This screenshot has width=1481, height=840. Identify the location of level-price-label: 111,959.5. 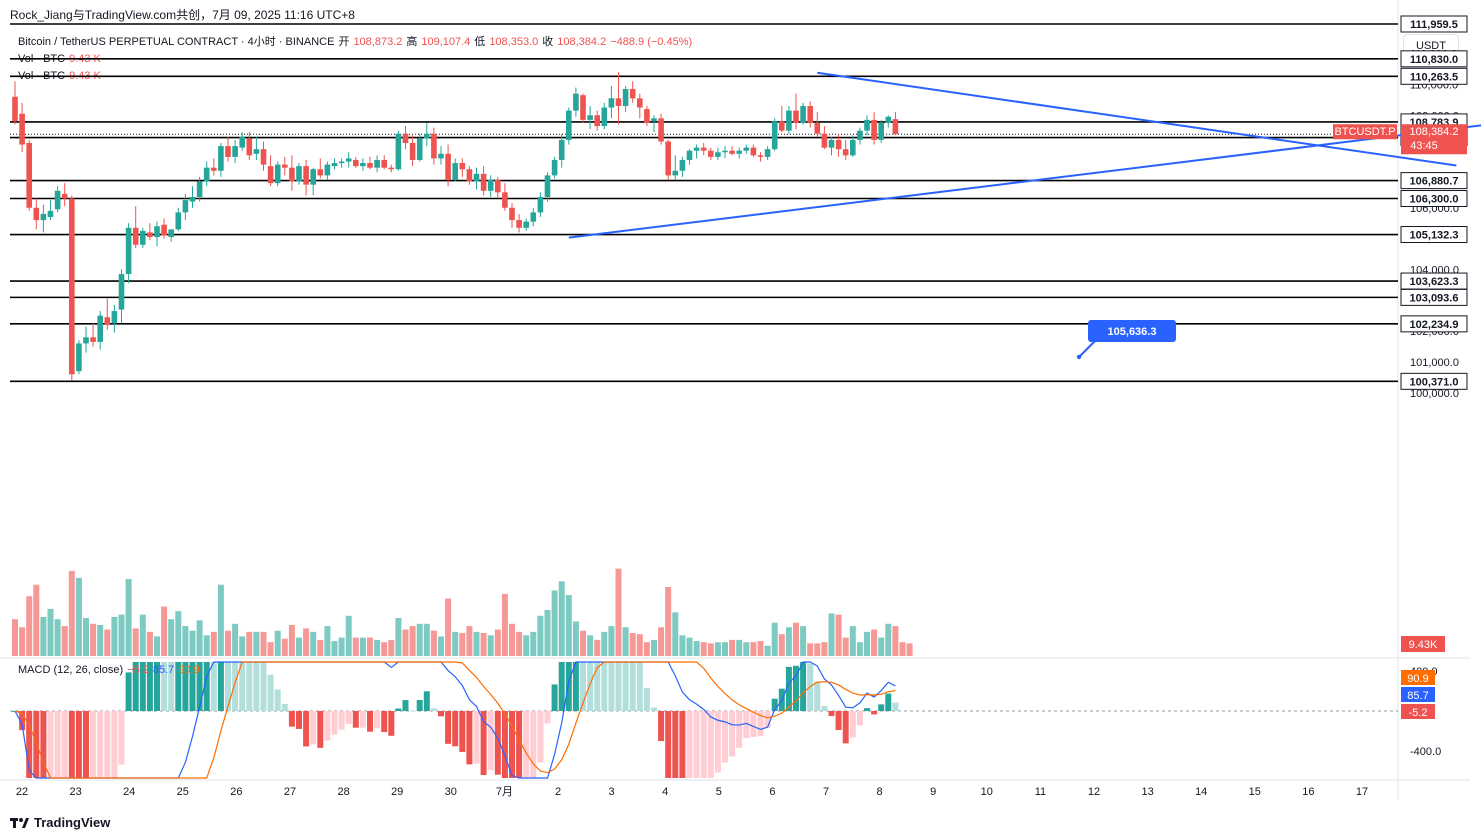
(1434, 25).